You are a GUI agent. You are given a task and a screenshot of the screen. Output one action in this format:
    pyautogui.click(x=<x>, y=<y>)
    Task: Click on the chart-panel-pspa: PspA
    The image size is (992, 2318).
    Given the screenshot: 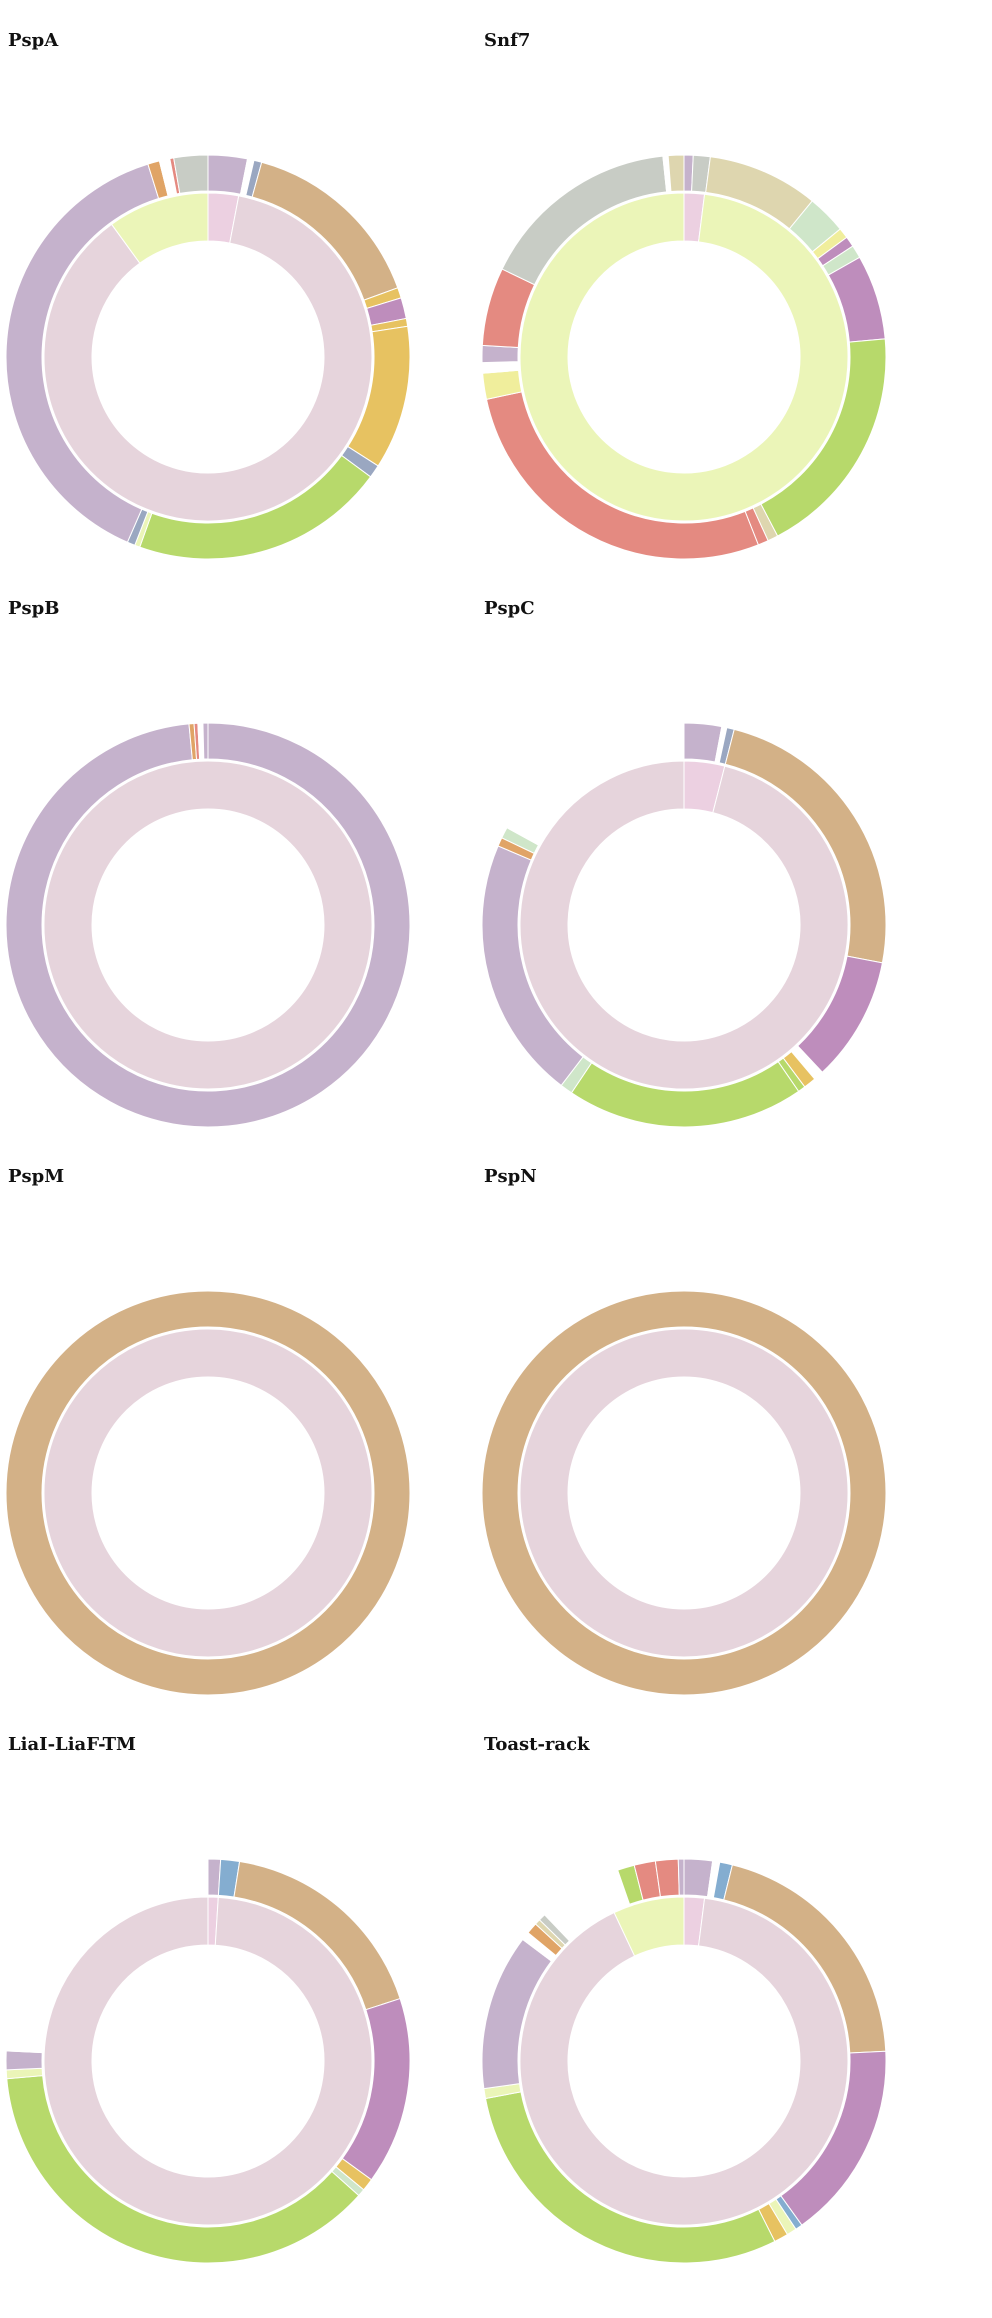 What is the action you would take?
    pyautogui.click(x=240, y=290)
    